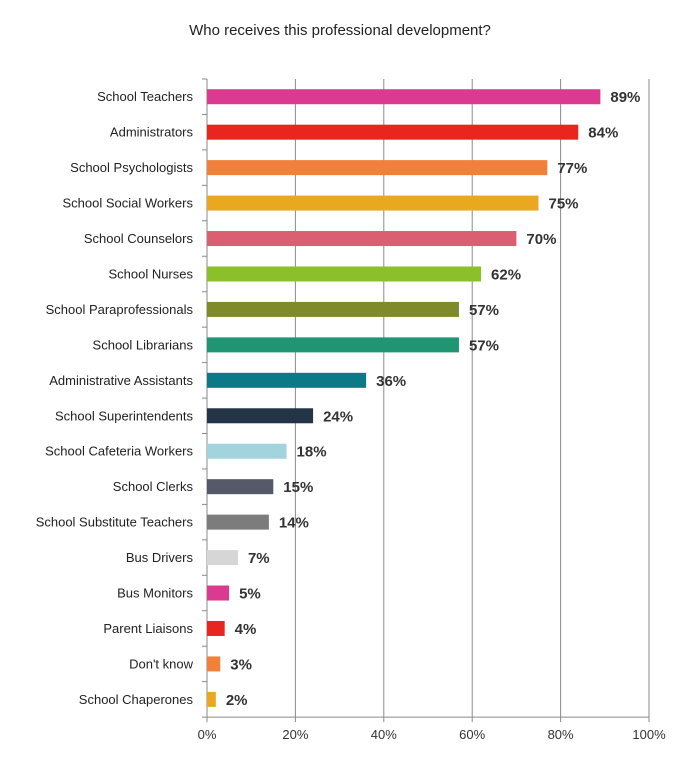  Describe the element at coordinates (541, 239) in the screenshot. I see `data-label: 70%` at that location.